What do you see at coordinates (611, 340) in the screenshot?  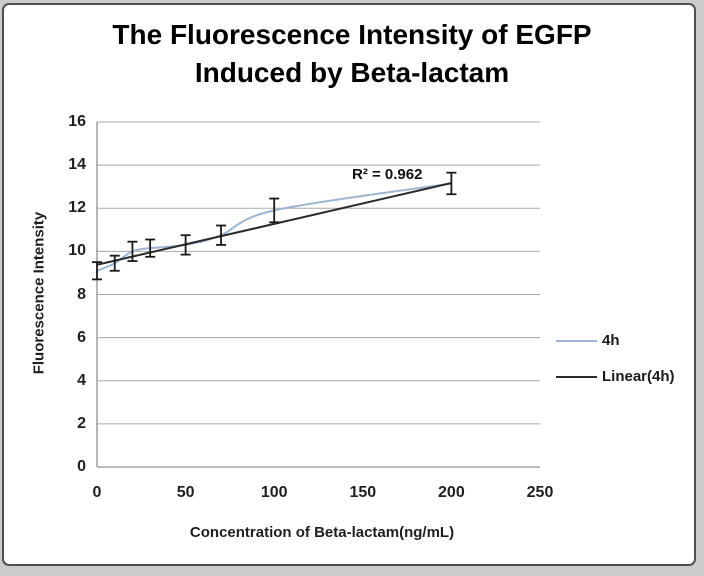 I see `legend-label: 4h` at bounding box center [611, 340].